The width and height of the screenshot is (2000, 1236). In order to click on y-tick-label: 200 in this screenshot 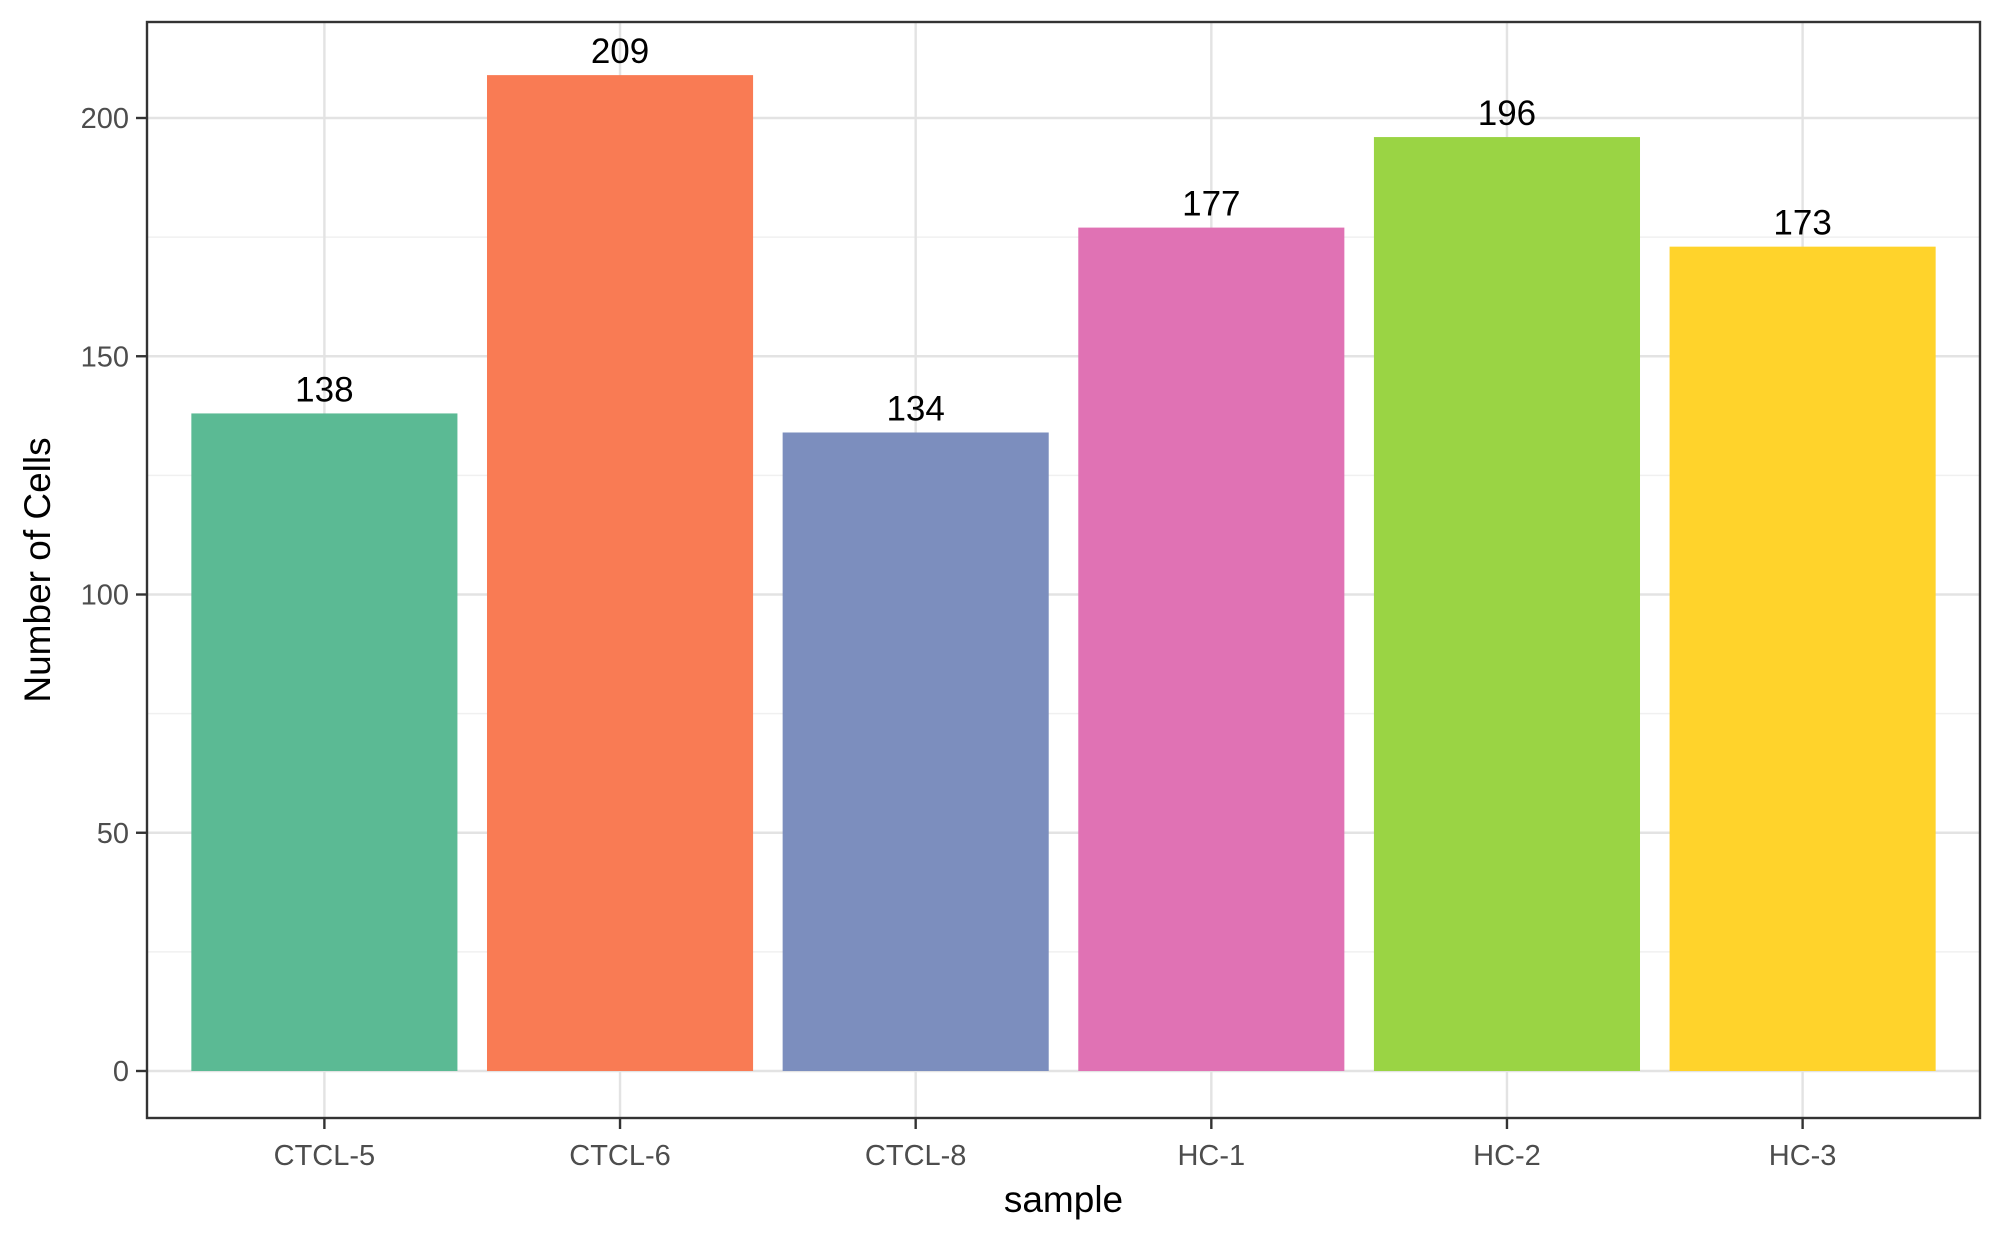, I will do `click(105, 119)`.